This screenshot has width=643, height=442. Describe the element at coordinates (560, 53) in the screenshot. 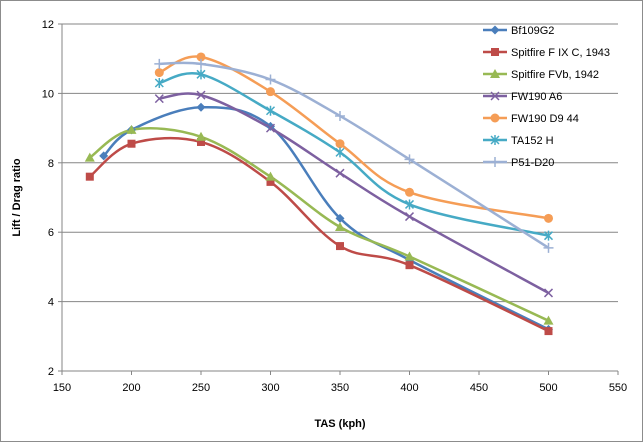

I see `legend-label: Spitfire F IX C, 1943` at that location.